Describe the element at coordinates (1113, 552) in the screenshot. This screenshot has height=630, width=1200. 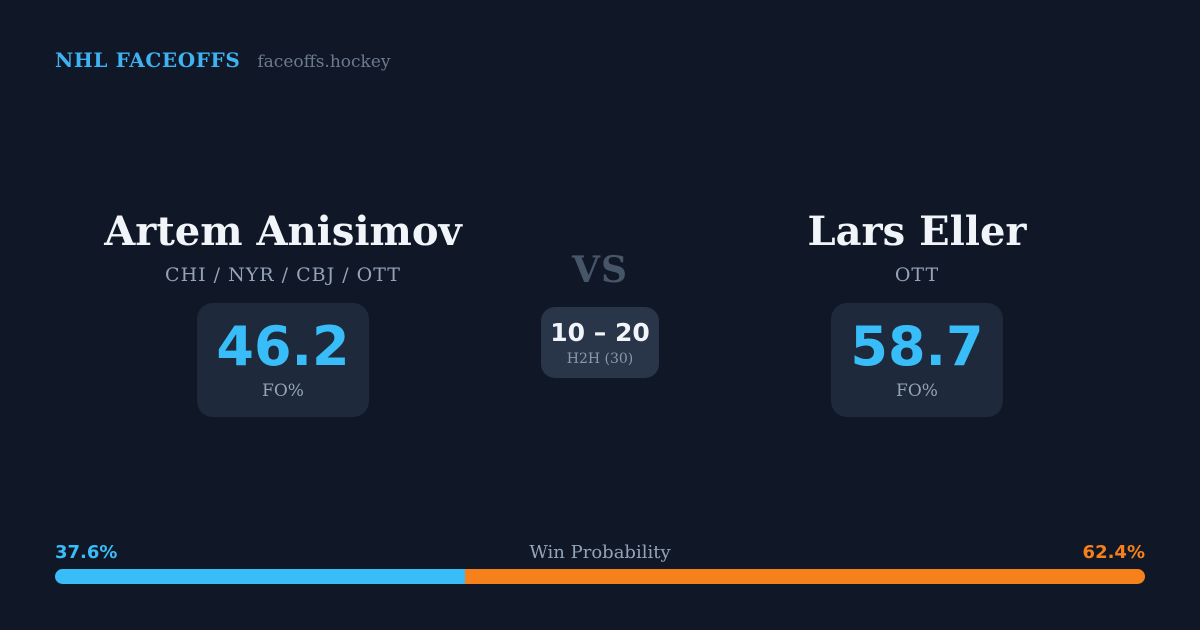
I see `win-probability-right-pct: 62.4%` at that location.